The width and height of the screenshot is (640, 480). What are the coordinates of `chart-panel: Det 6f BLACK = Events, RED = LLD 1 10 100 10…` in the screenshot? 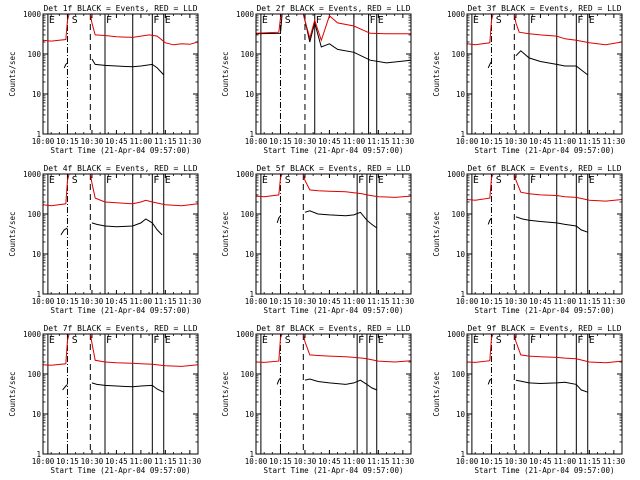 It's located at (529, 239).